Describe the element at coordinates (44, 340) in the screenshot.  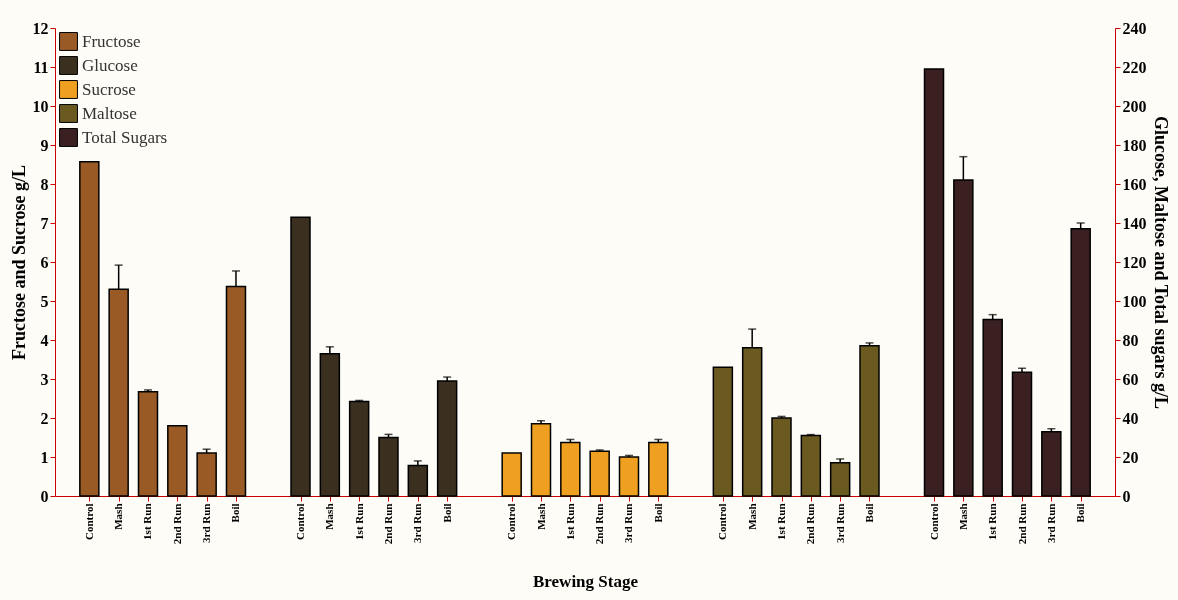
I see `y-tick-label: 4` at that location.